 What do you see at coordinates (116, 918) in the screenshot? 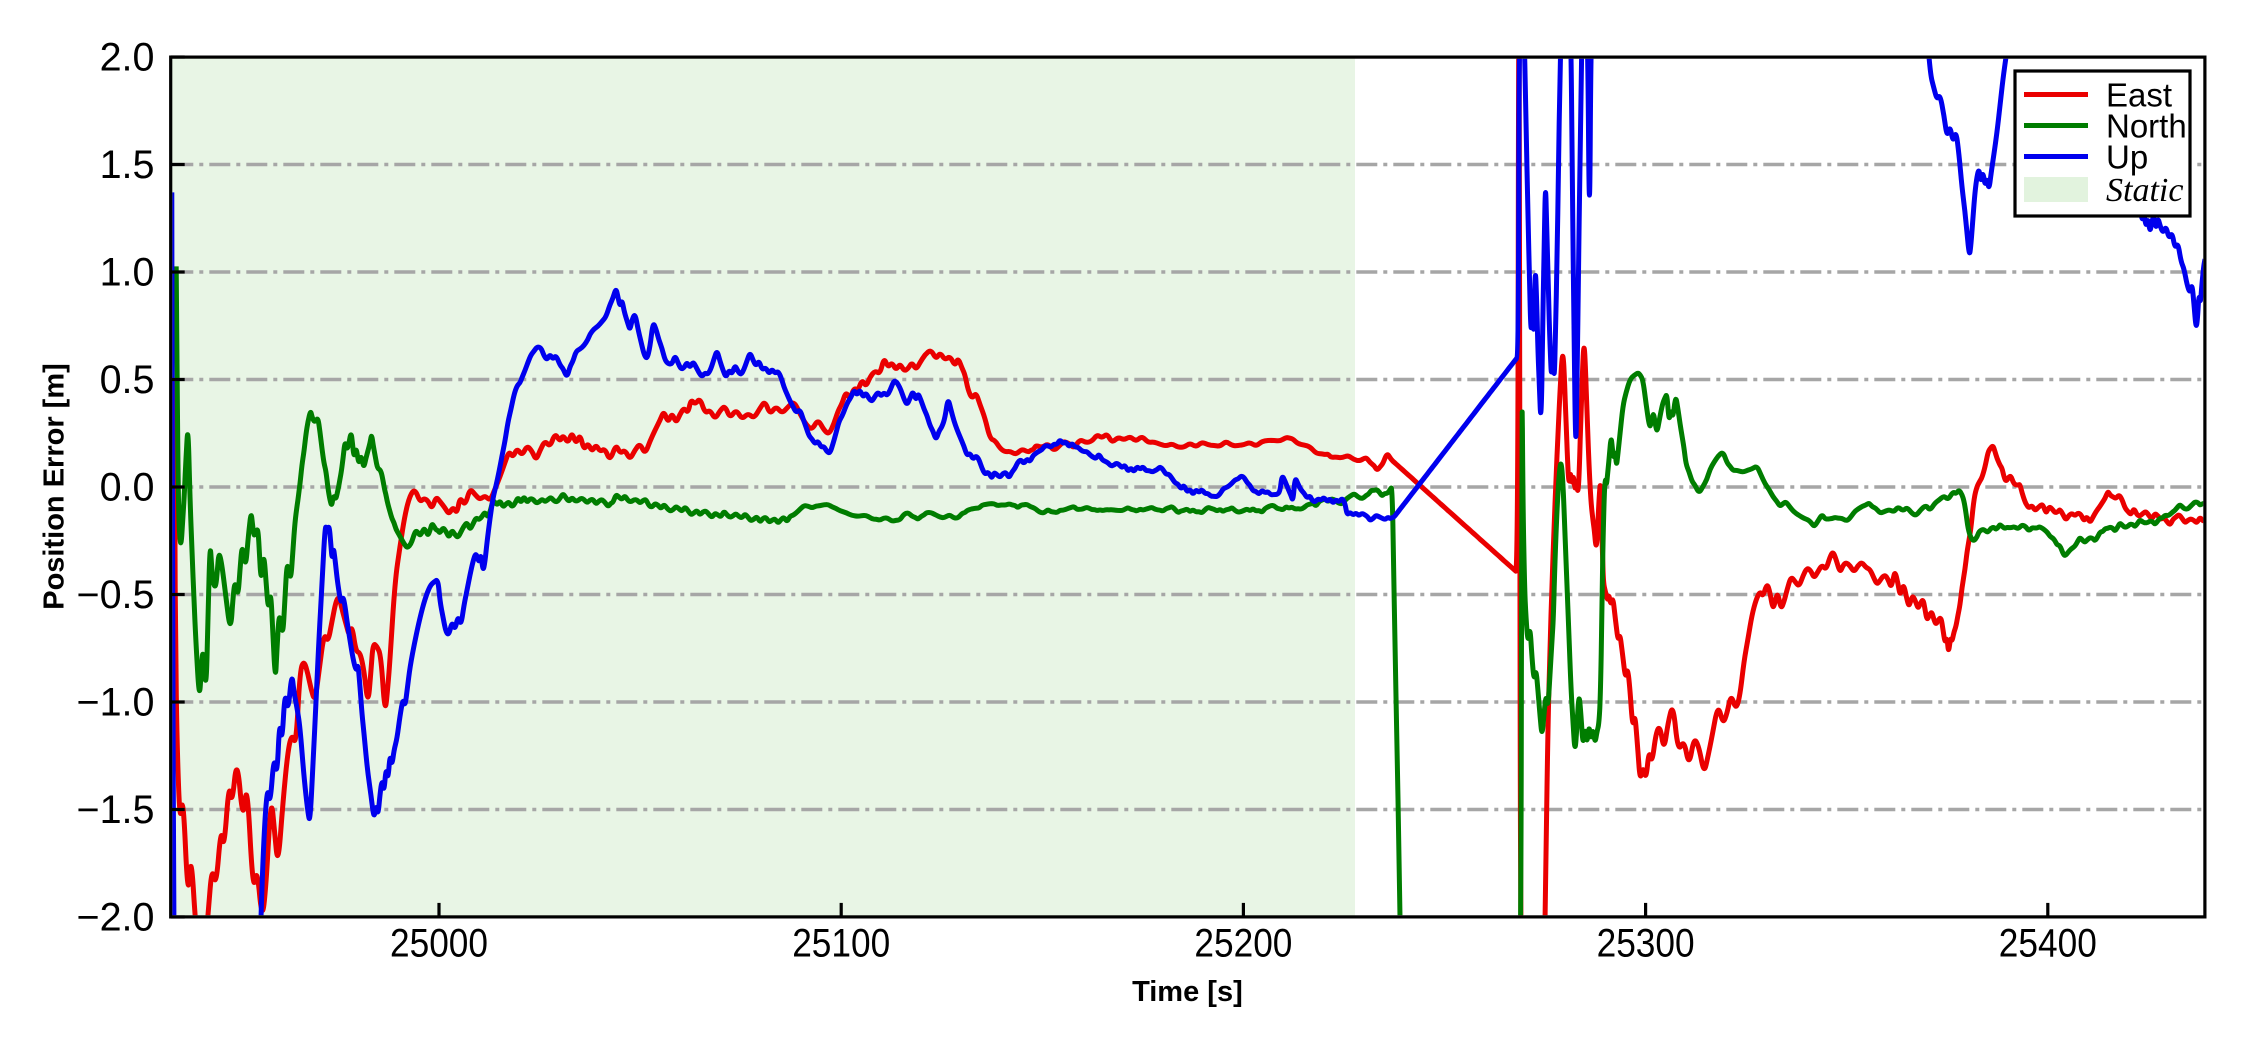
I see `svg-text: −2.0` at bounding box center [116, 918].